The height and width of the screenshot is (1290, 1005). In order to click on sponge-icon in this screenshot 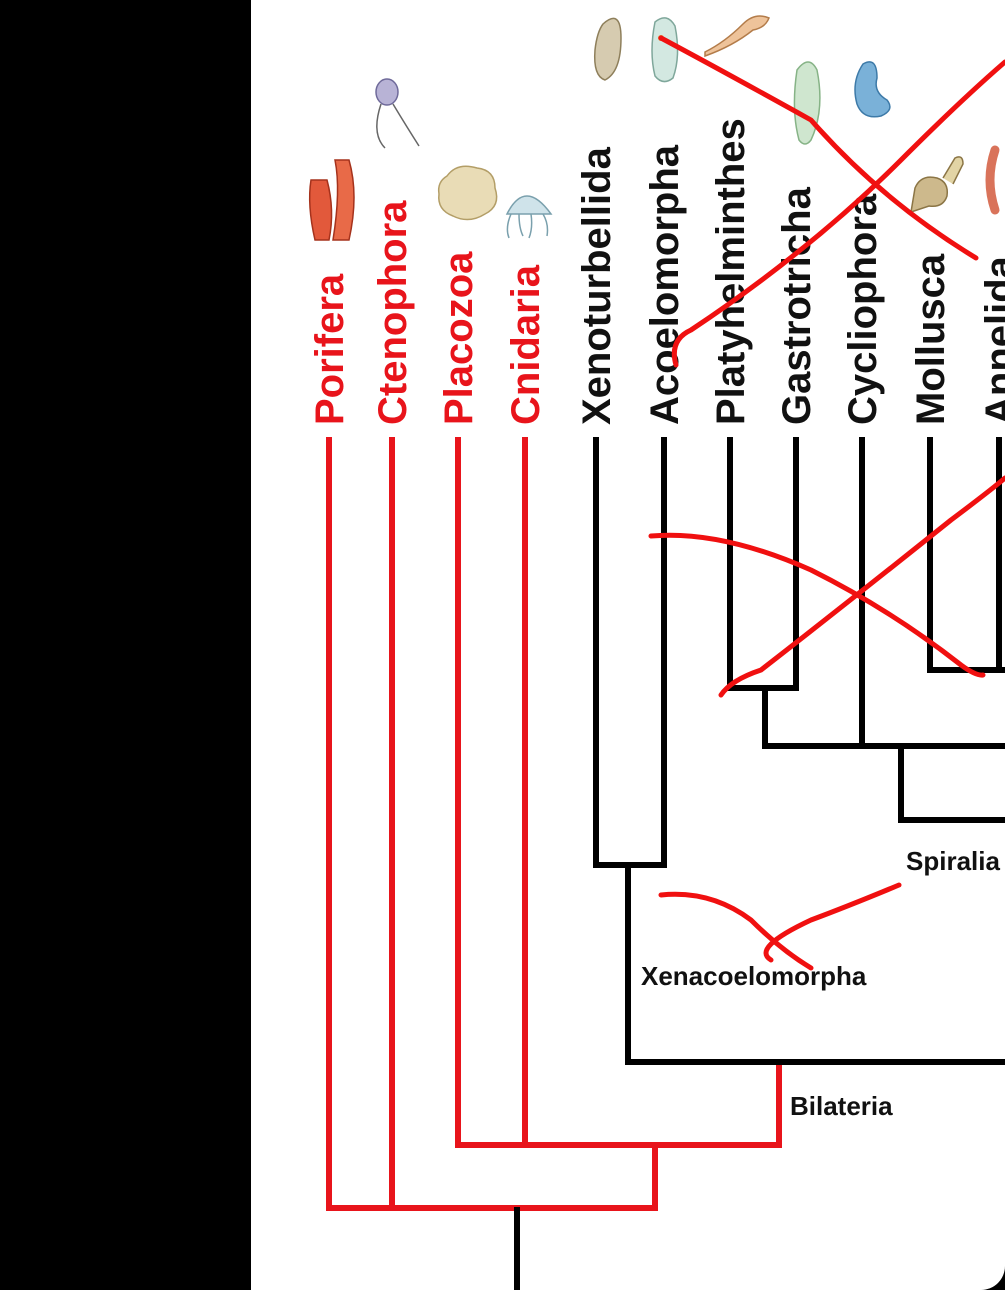, I will do `click(331, 200)`.